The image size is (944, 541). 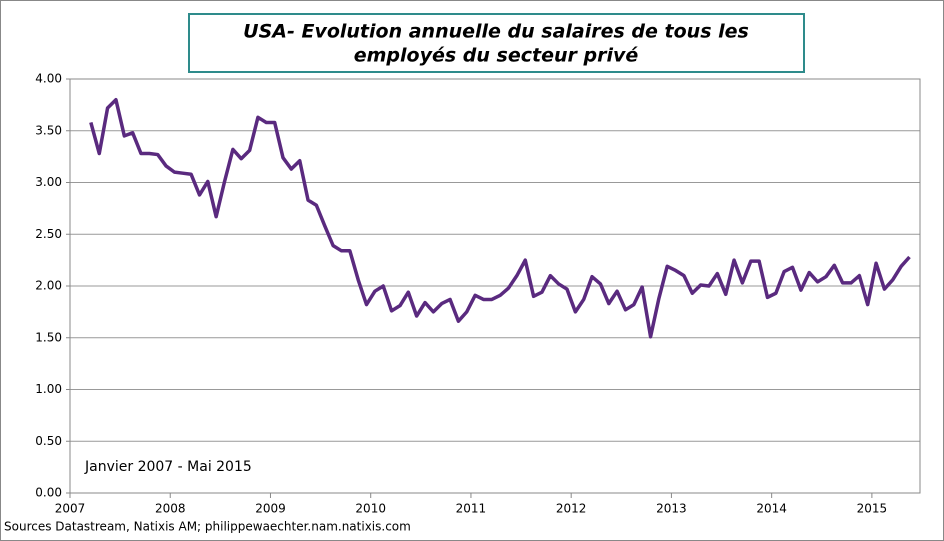 I want to click on x-tick-label: 2008, so click(x=170, y=509).